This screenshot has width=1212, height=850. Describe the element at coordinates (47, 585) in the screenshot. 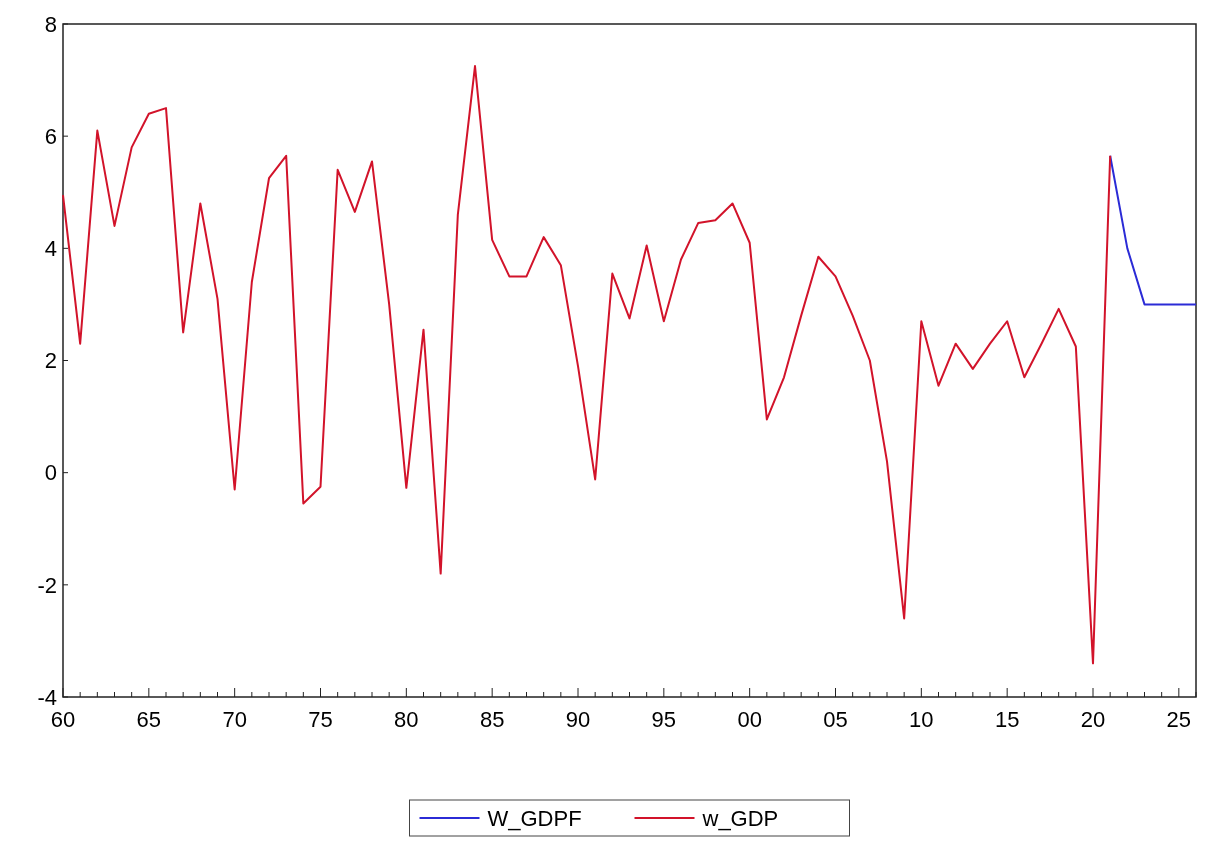

I see `y-tick-label: -2` at that location.